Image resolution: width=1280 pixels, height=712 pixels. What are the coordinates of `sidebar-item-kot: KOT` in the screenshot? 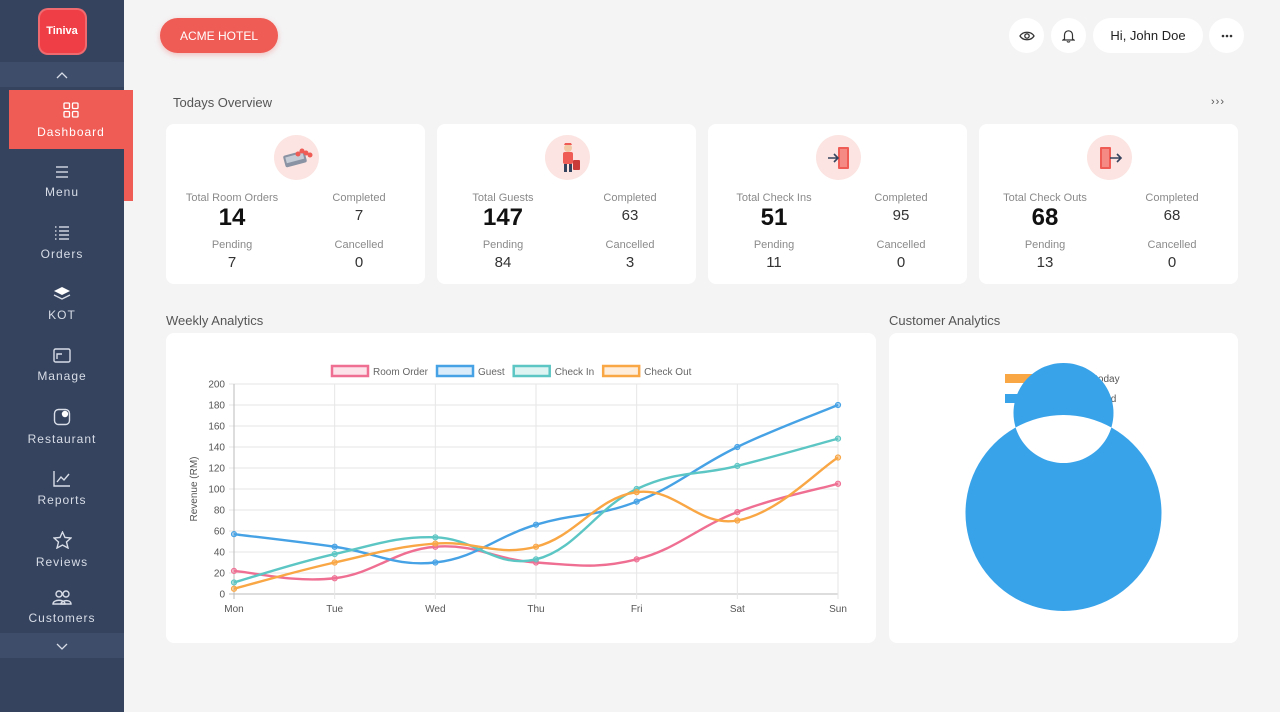 It's located at (62, 303).